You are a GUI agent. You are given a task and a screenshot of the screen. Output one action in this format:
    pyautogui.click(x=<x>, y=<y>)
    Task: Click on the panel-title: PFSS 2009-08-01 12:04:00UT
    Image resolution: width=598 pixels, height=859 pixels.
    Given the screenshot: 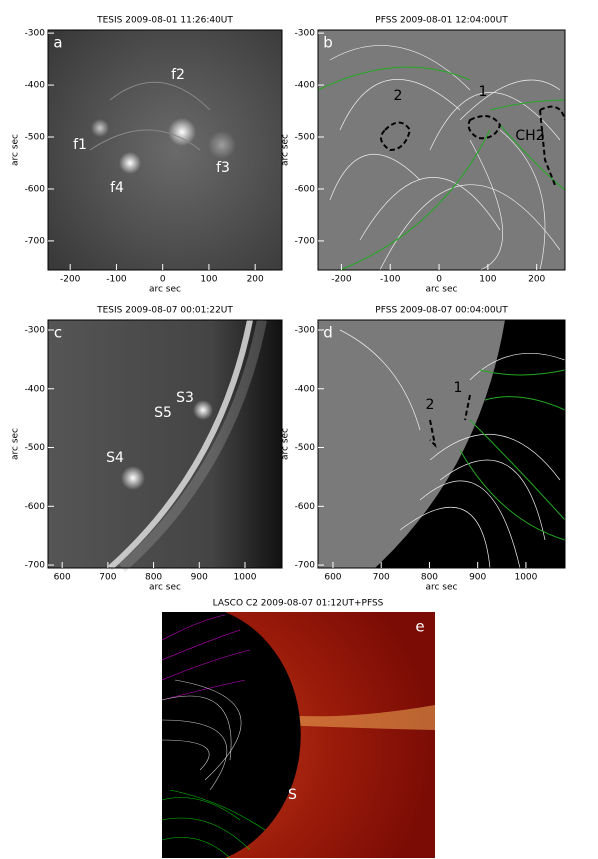 What is the action you would take?
    pyautogui.click(x=441, y=21)
    